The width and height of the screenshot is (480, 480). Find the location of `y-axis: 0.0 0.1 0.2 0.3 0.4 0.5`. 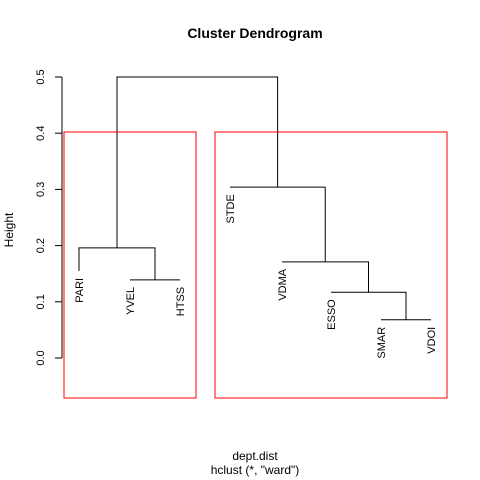

y-axis: 0.0 0.1 0.2 0.3 0.4 0.5 is located at coordinates (49, 217).